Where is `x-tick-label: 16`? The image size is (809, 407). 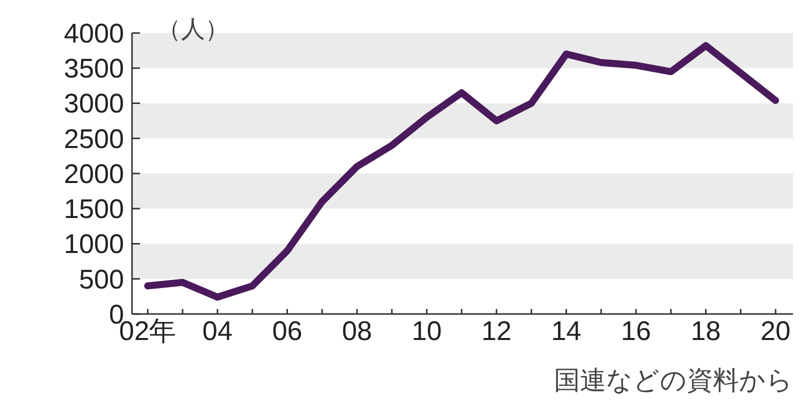
x-tick-label: 16 is located at coordinates (636, 331).